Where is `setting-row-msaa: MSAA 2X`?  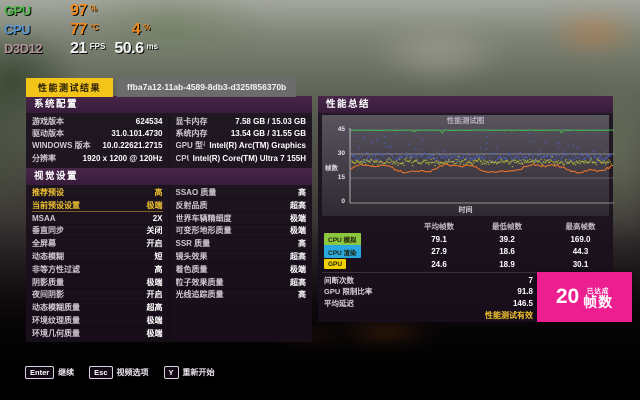
setting-row-msaa: MSAA 2X is located at coordinates (97, 218).